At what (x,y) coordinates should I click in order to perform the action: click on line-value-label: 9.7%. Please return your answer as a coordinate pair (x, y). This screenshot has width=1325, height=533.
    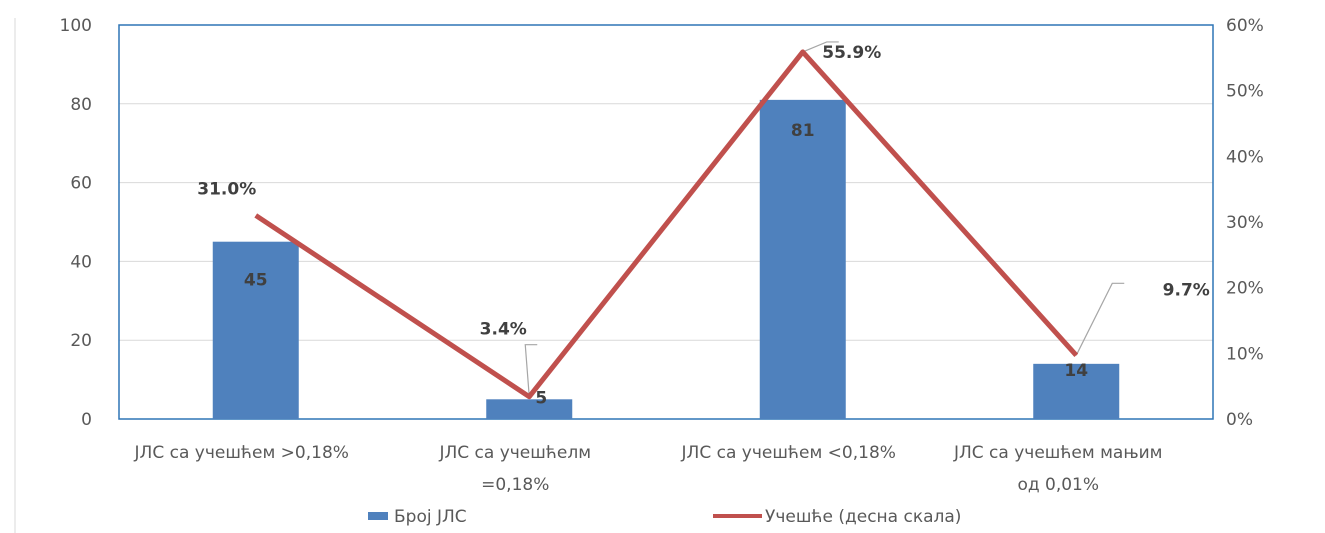
    Looking at the image, I should click on (1186, 290).